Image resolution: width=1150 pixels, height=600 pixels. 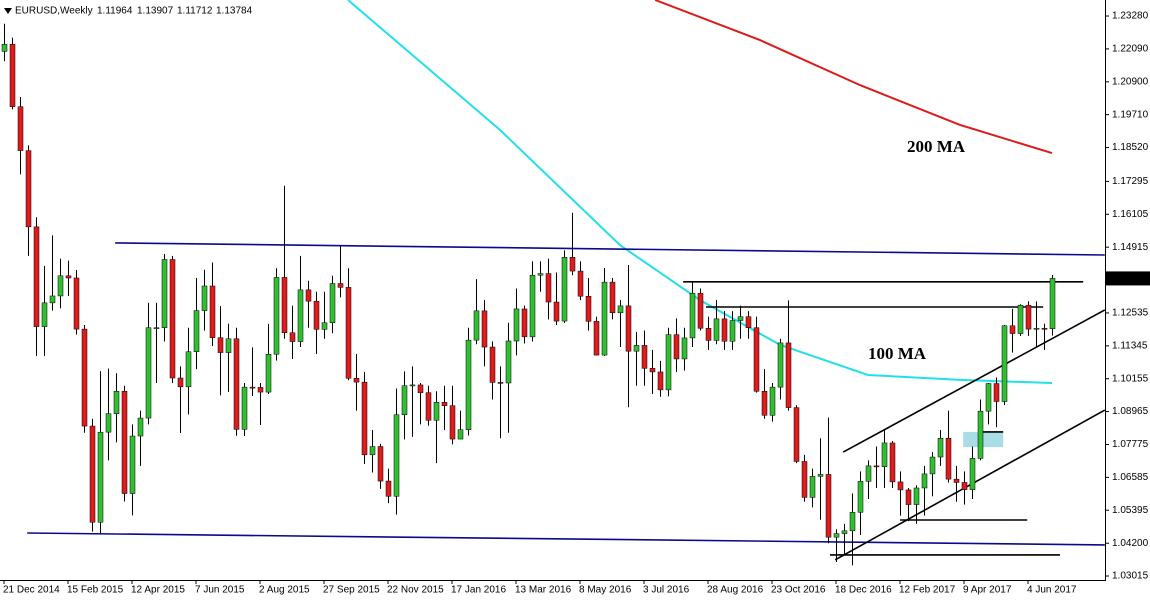 I want to click on y-tick-label: 1.11345, so click(x=1130, y=345).